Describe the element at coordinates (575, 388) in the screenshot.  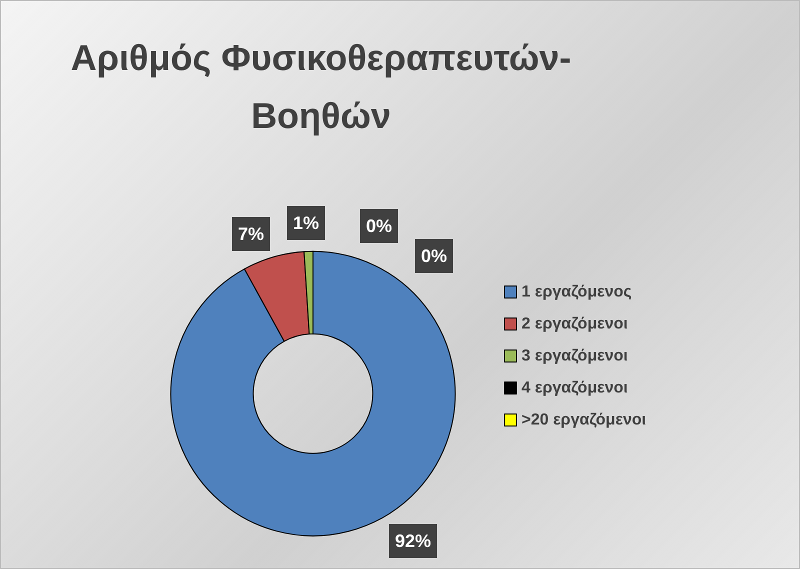
I see `legend-label: 4 εργαζόμενοι` at that location.